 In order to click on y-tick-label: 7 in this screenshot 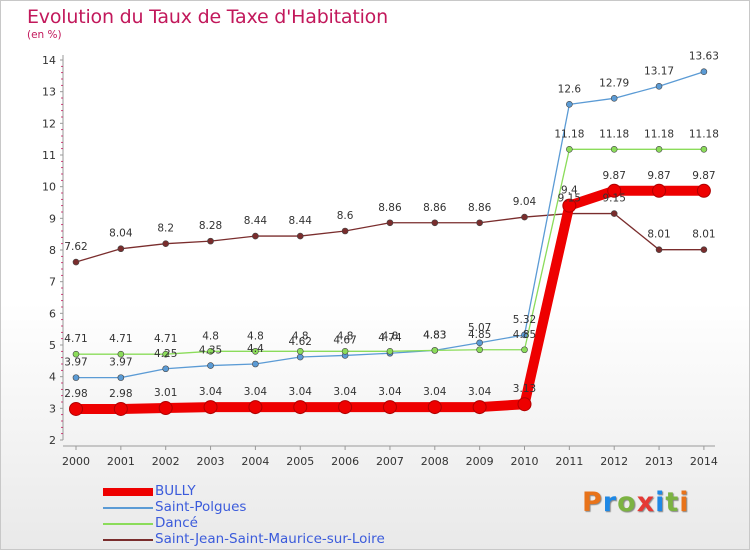, I will do `click(52, 282)`.